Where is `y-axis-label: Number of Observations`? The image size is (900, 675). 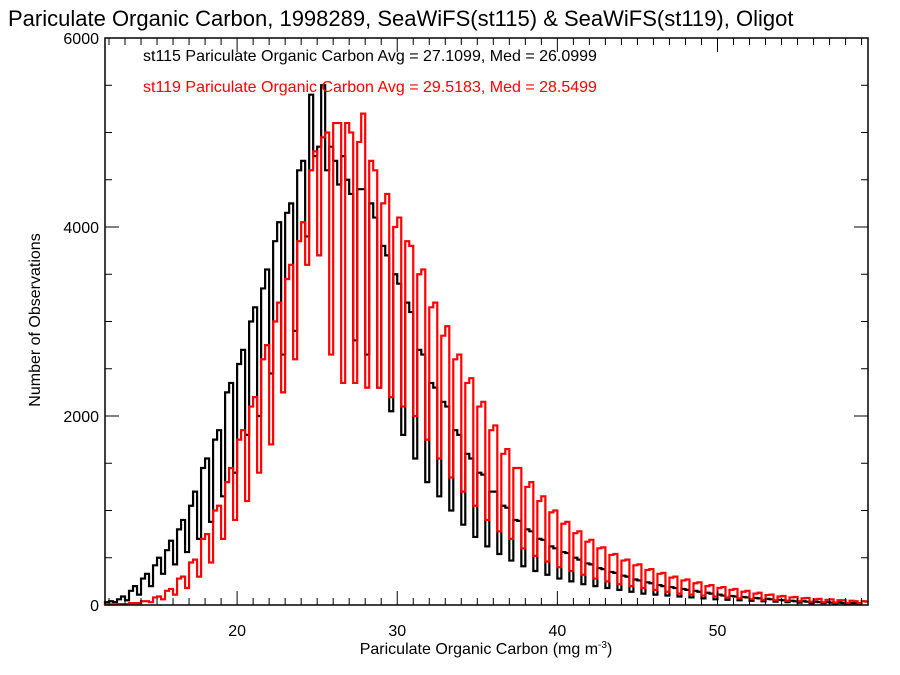
y-axis-label: Number of Observations is located at coordinates (35, 319).